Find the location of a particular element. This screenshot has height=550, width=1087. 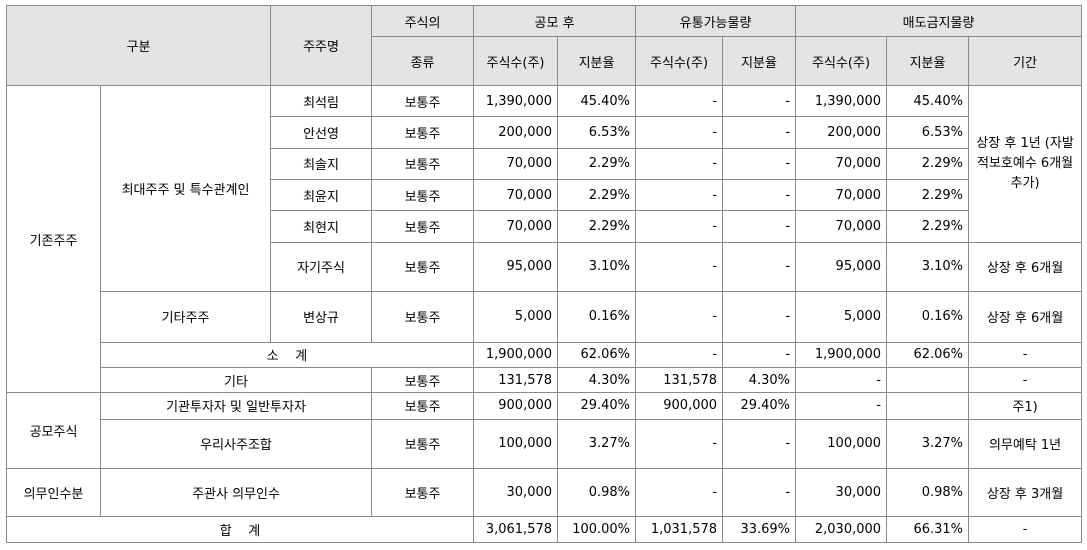

header-stock-type-top: 주식의 is located at coordinates (423, 21).